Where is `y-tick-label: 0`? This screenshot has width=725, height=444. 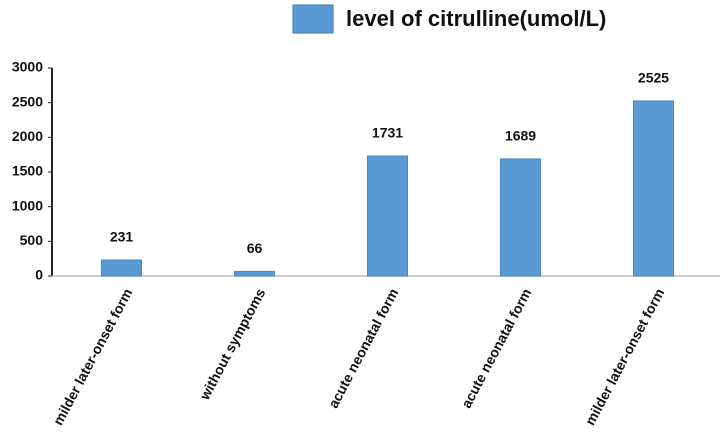
y-tick-label: 0 is located at coordinates (39, 275).